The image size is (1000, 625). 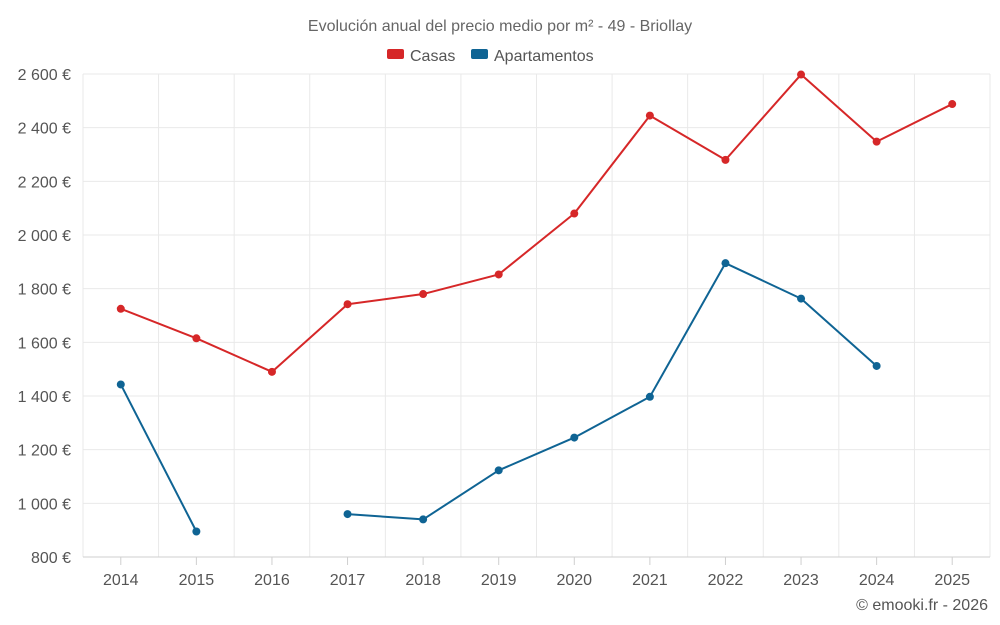 What do you see at coordinates (877, 580) in the screenshot?
I see `x-tick-label: 2024` at bounding box center [877, 580].